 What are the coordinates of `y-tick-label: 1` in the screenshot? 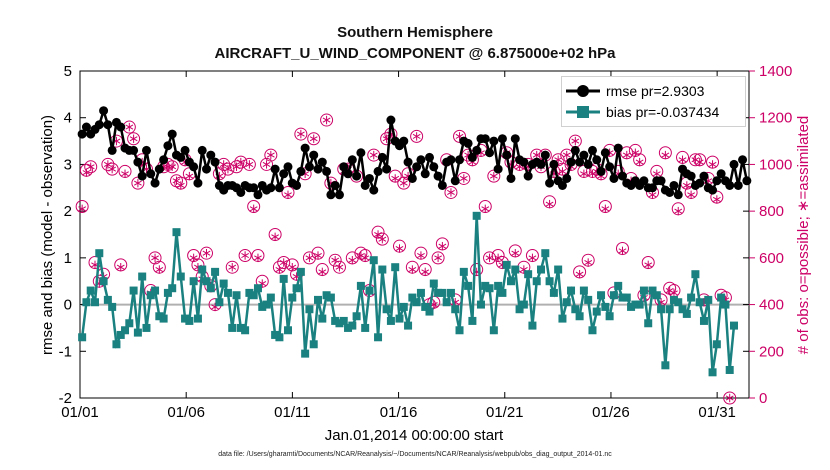 It's located at (68, 258).